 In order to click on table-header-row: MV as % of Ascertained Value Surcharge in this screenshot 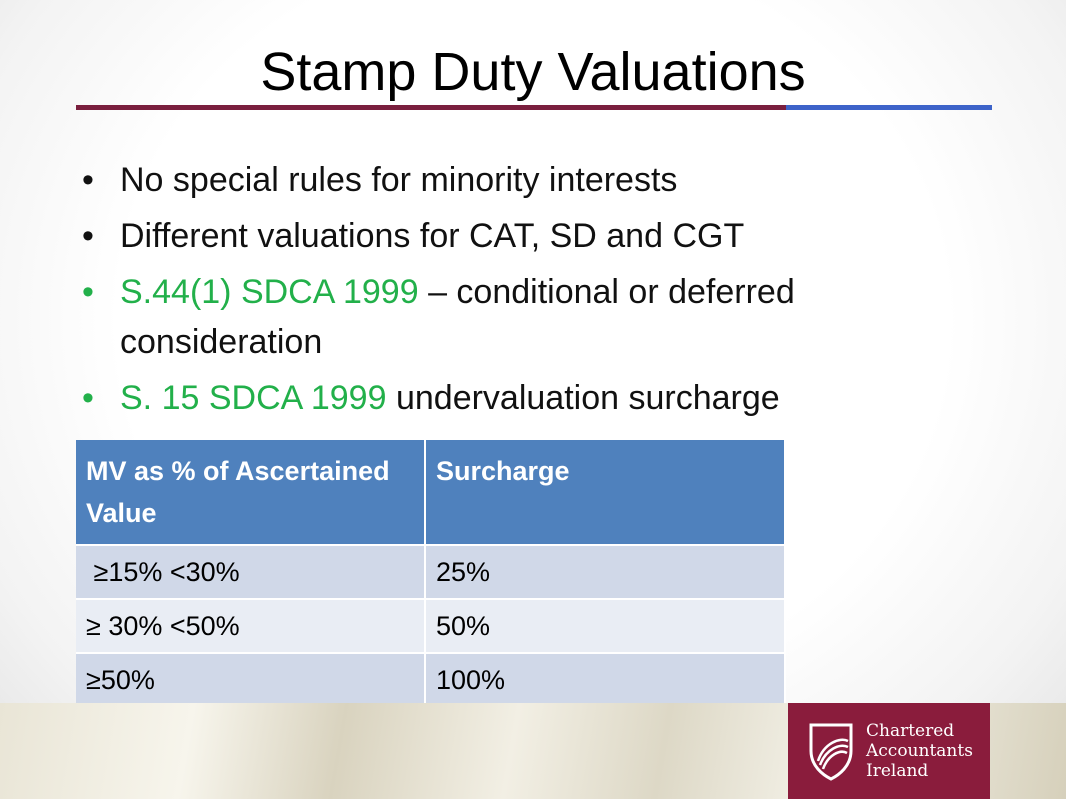, I will do `click(431, 492)`.